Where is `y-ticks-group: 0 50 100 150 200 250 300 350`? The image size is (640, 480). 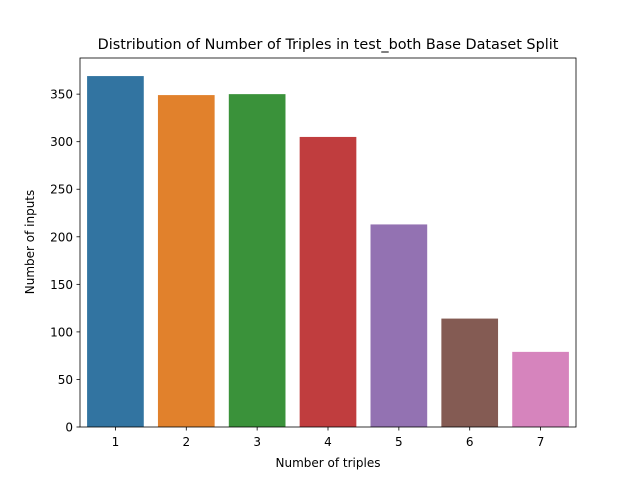 y-ticks-group: 0 50 100 150 200 250 300 350 is located at coordinates (65, 261).